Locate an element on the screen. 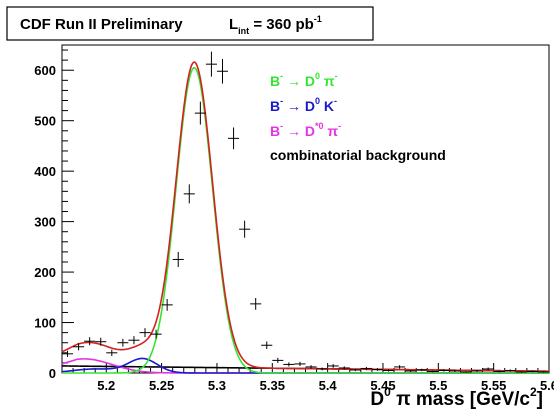 The width and height of the screenshot is (554, 414). x-tick-label: 5.45 is located at coordinates (382, 385).